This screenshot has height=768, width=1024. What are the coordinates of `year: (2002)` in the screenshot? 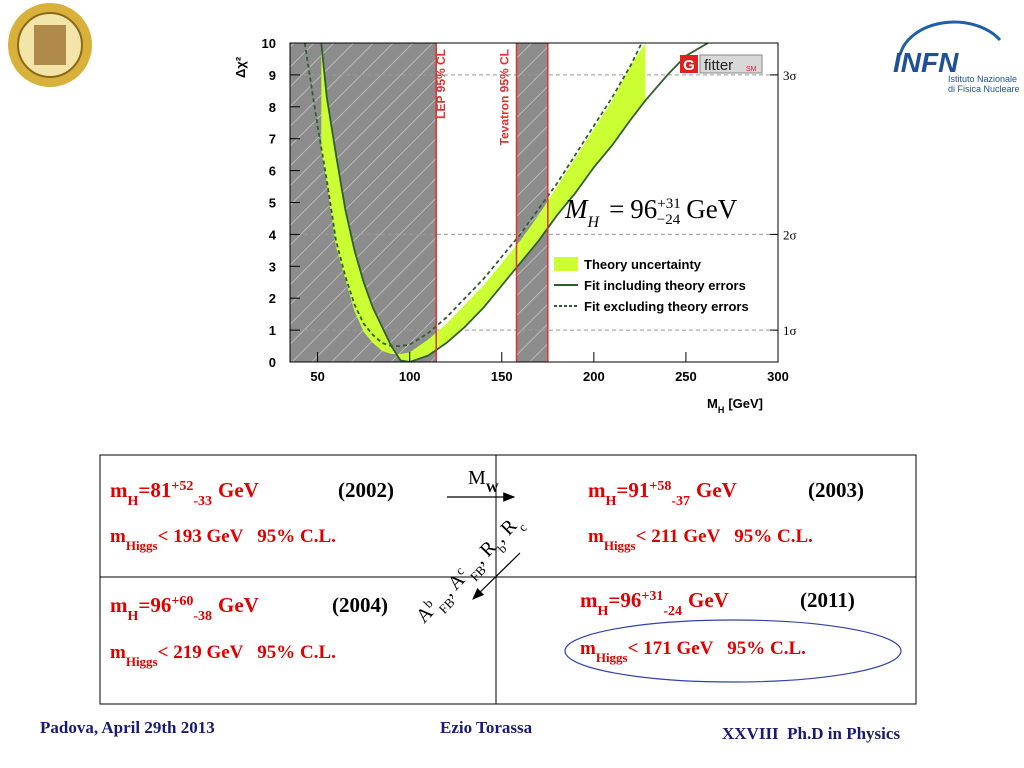 It's located at (366, 490).